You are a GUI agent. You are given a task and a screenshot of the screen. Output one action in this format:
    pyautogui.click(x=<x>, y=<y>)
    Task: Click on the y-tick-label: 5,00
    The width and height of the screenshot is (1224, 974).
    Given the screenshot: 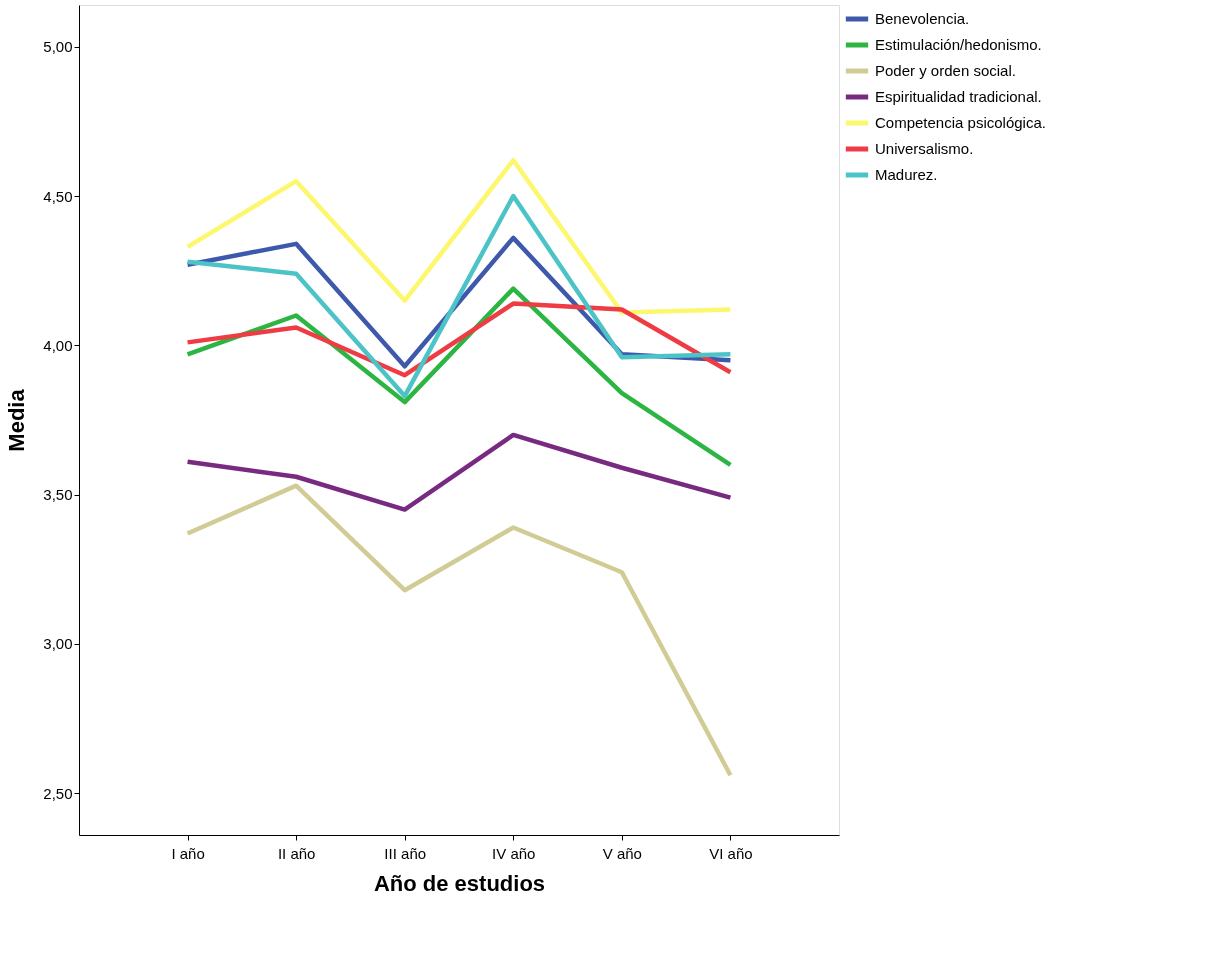 What is the action you would take?
    pyautogui.click(x=58, y=47)
    